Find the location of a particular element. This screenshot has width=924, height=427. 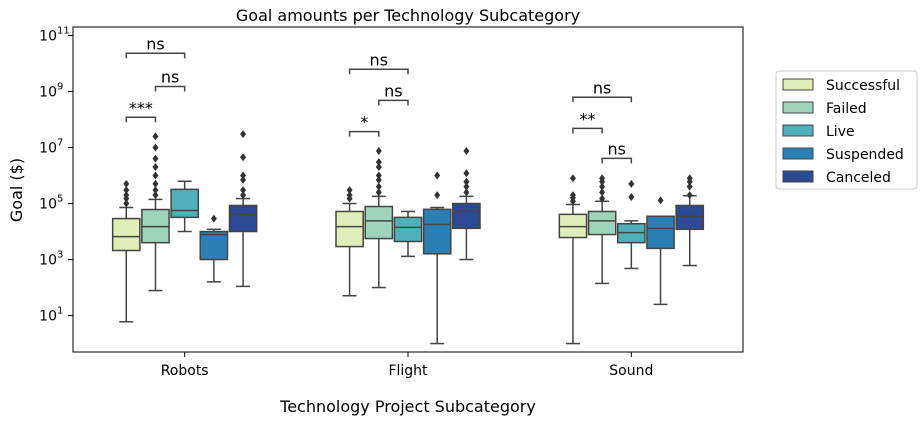

y-tick-exponent: 9 is located at coordinates (60, 86).